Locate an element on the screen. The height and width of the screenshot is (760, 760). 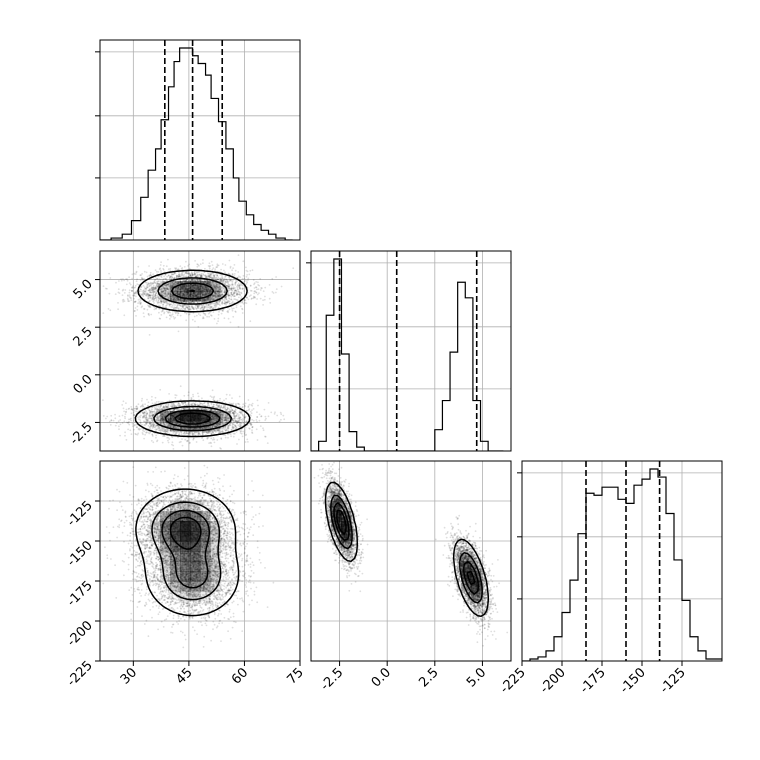
panel-border is located at coordinates (411, 351).